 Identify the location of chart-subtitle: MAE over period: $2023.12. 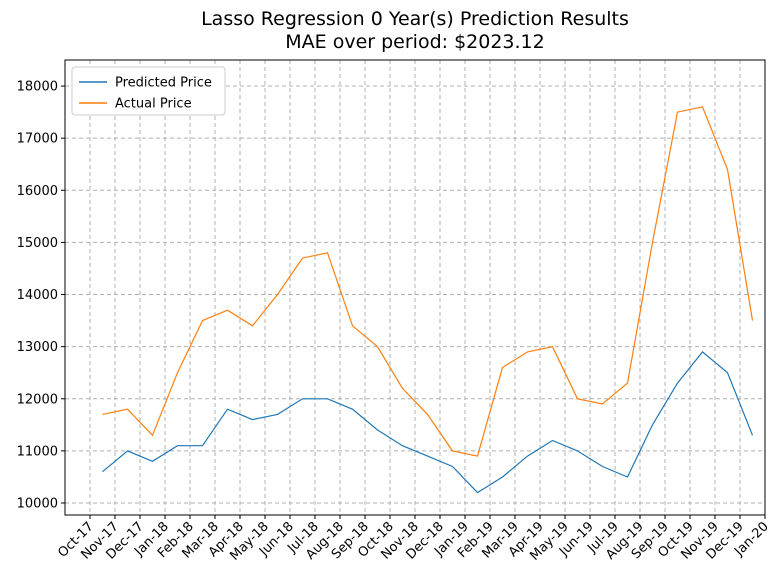
(414, 42).